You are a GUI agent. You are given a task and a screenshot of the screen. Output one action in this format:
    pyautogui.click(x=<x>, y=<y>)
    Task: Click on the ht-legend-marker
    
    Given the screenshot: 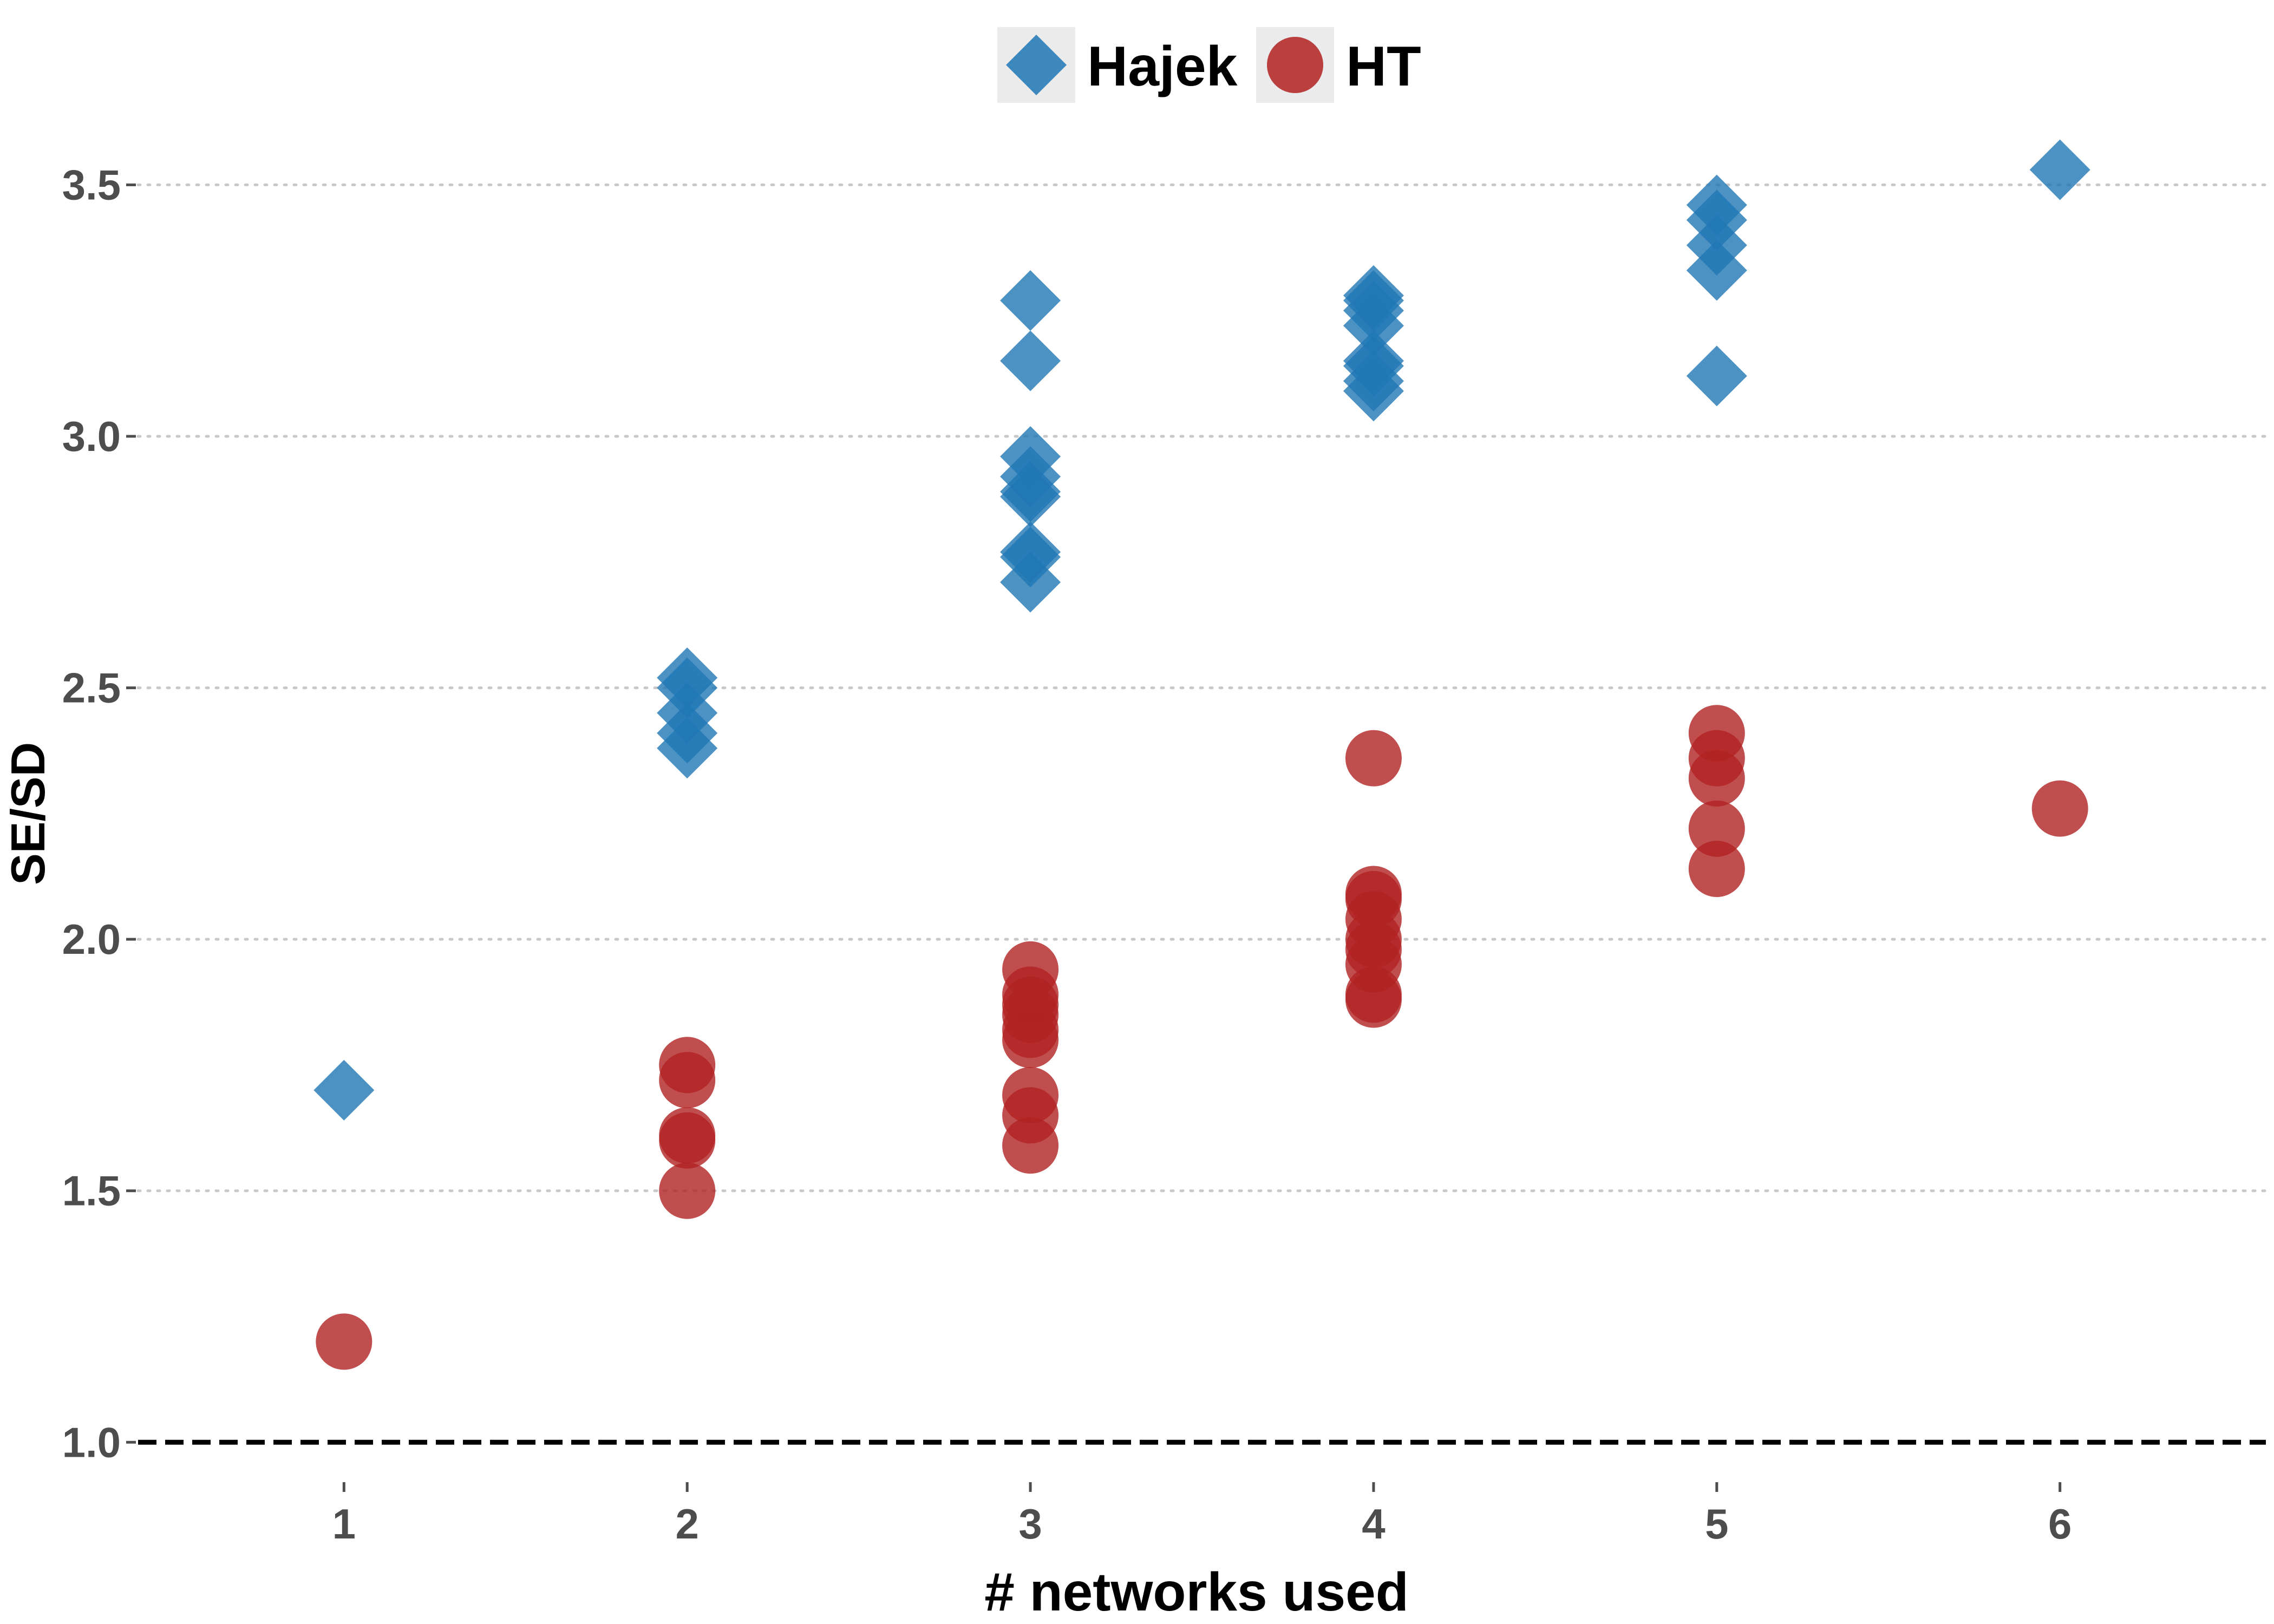 What is the action you would take?
    pyautogui.click(x=1295, y=65)
    